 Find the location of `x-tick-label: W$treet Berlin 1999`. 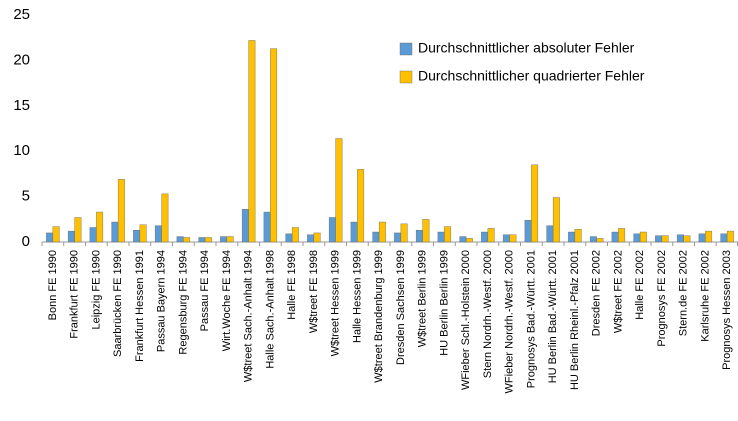

x-tick-label: W$treet Berlin 1999 is located at coordinates (423, 298).